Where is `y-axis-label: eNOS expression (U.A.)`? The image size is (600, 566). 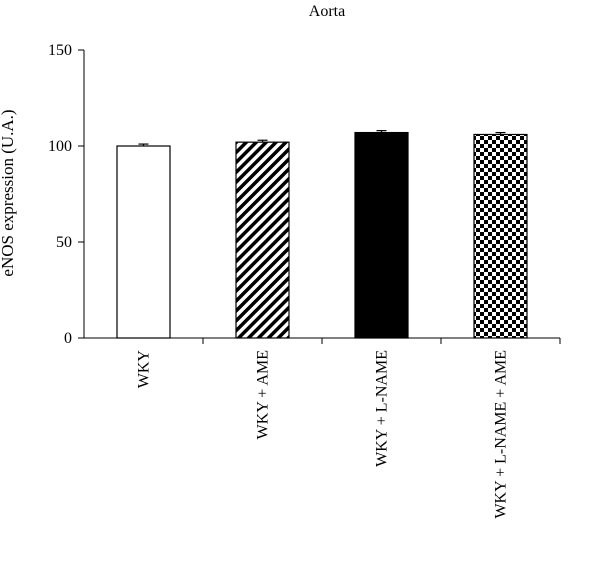
y-axis-label: eNOS expression (U.A.) is located at coordinates (8, 192).